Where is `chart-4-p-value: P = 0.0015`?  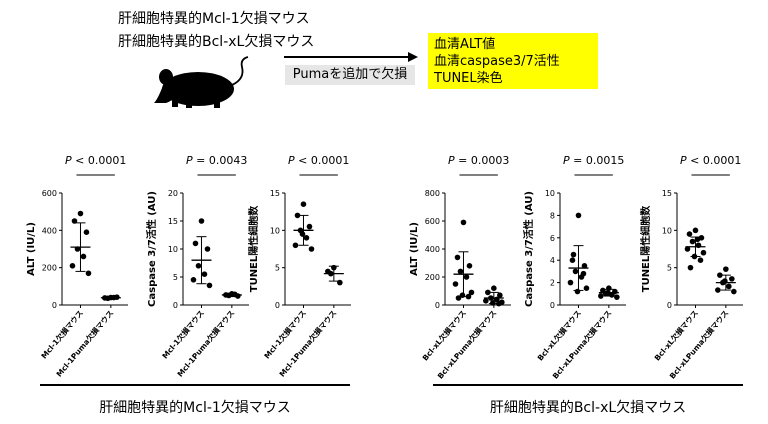
chart-4-p-value: P = 0.0015 is located at coordinates (593, 160).